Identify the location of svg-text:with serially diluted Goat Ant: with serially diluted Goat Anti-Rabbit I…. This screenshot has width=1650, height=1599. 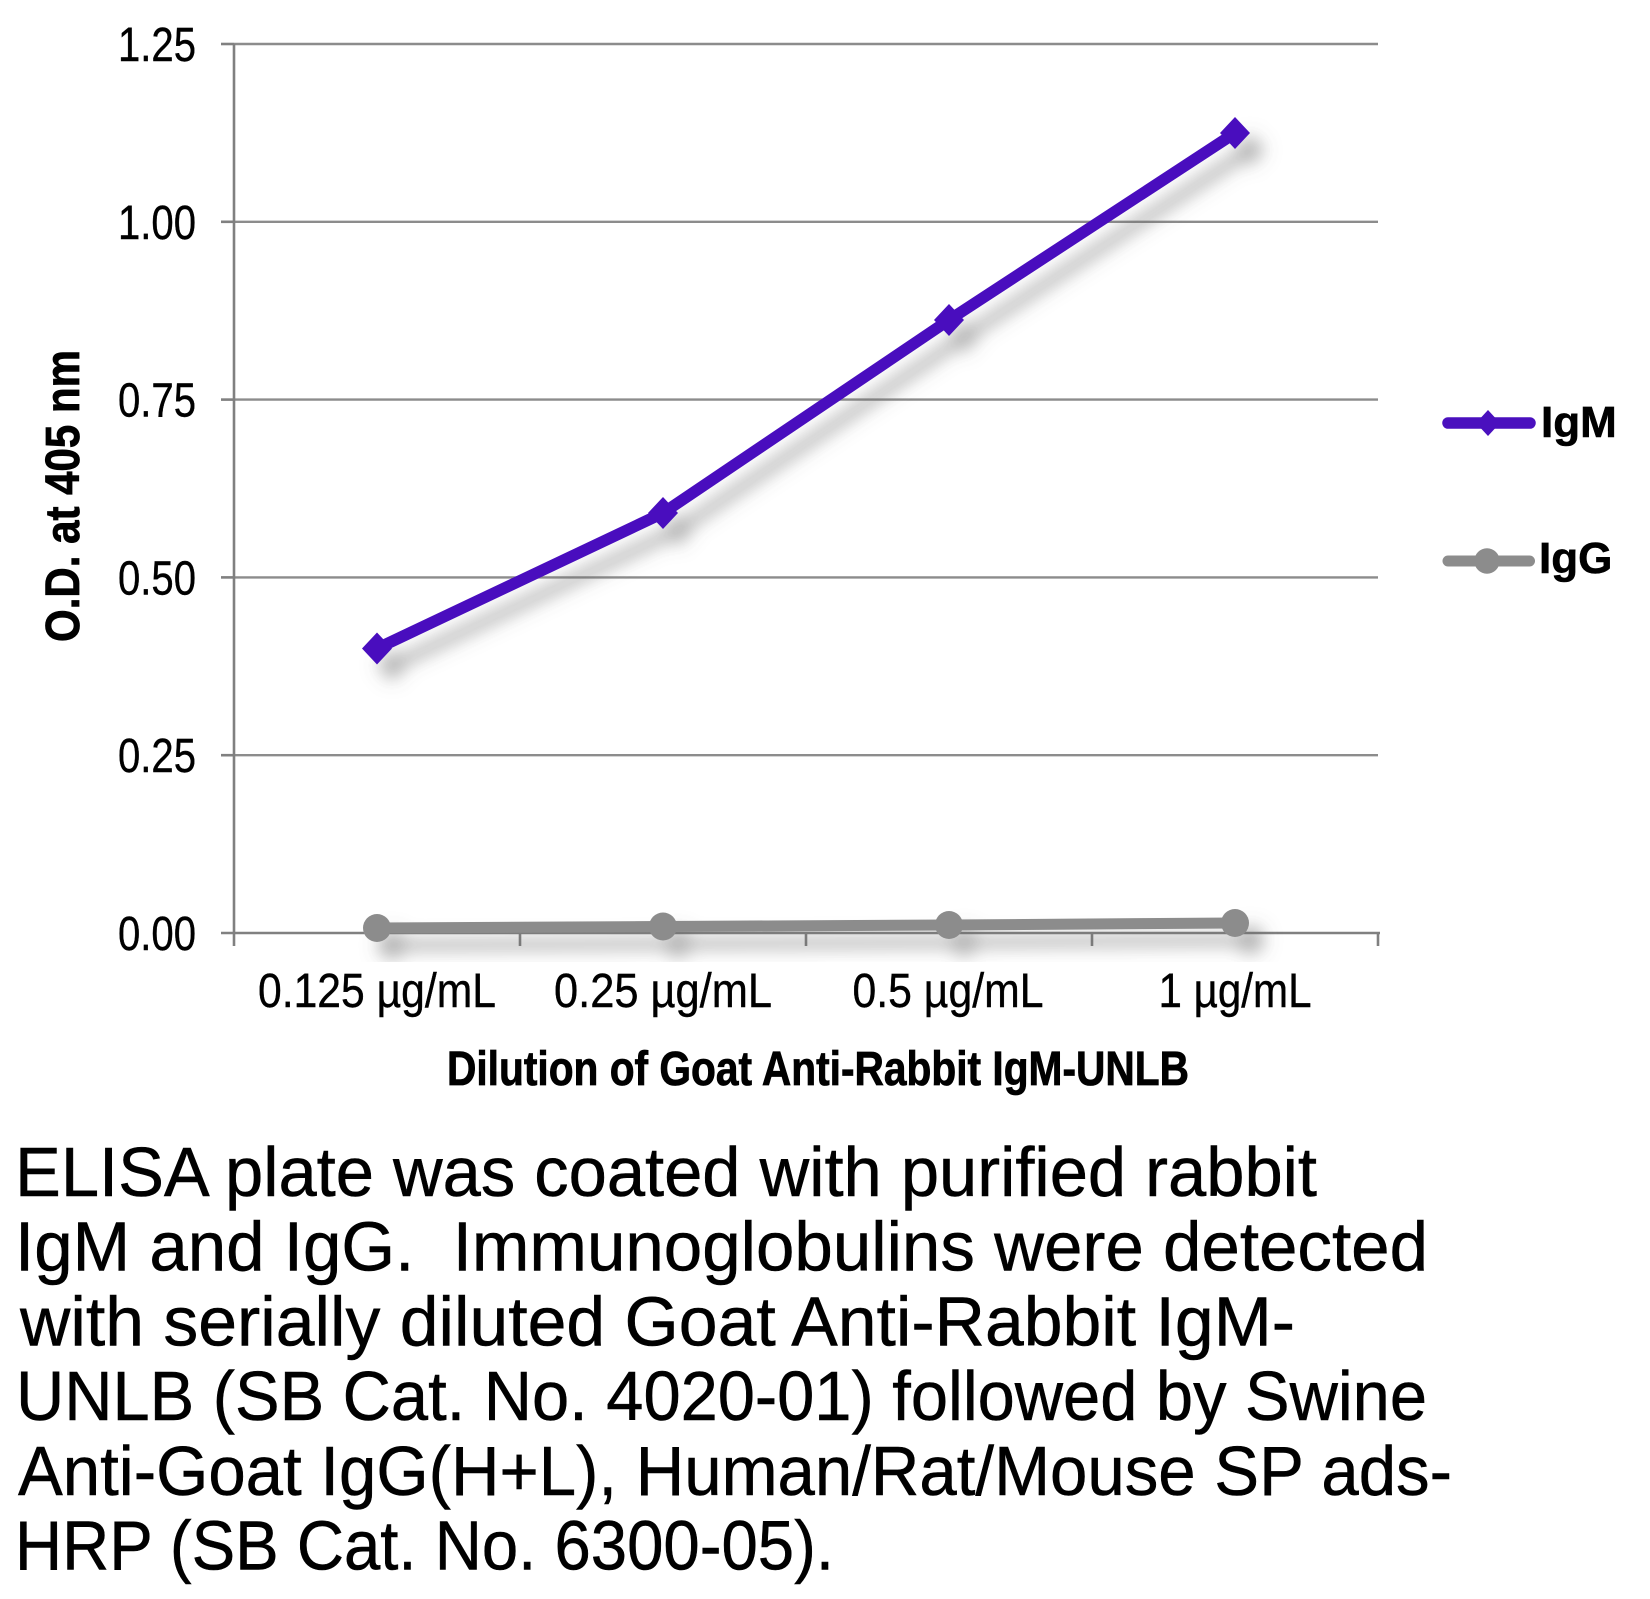
(657, 1321).